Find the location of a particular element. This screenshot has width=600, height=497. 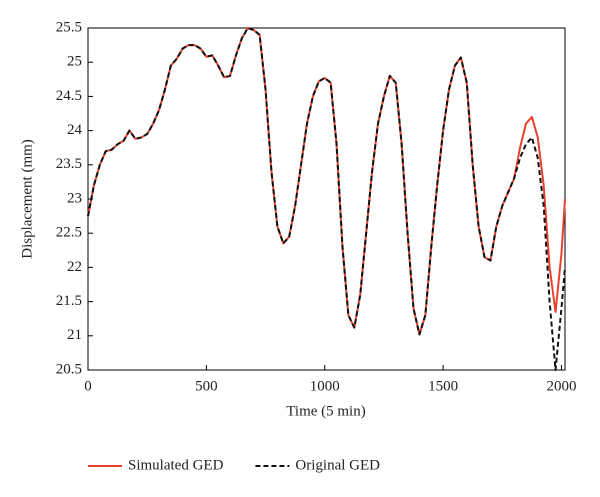

y-tick-label: 21.5 is located at coordinates (69, 301).